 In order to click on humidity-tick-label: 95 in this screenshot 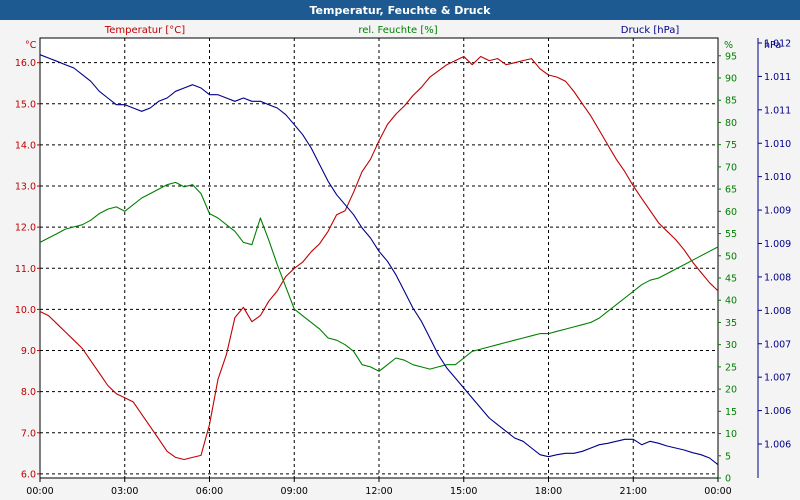, I will do `click(731, 56)`.